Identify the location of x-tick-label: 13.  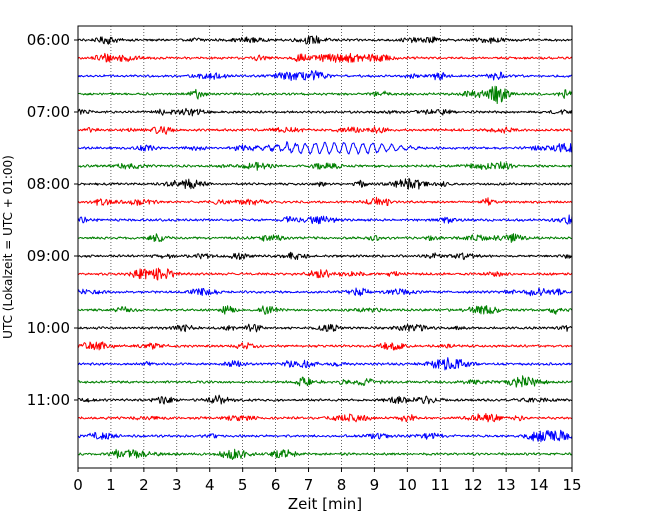
(506, 485).